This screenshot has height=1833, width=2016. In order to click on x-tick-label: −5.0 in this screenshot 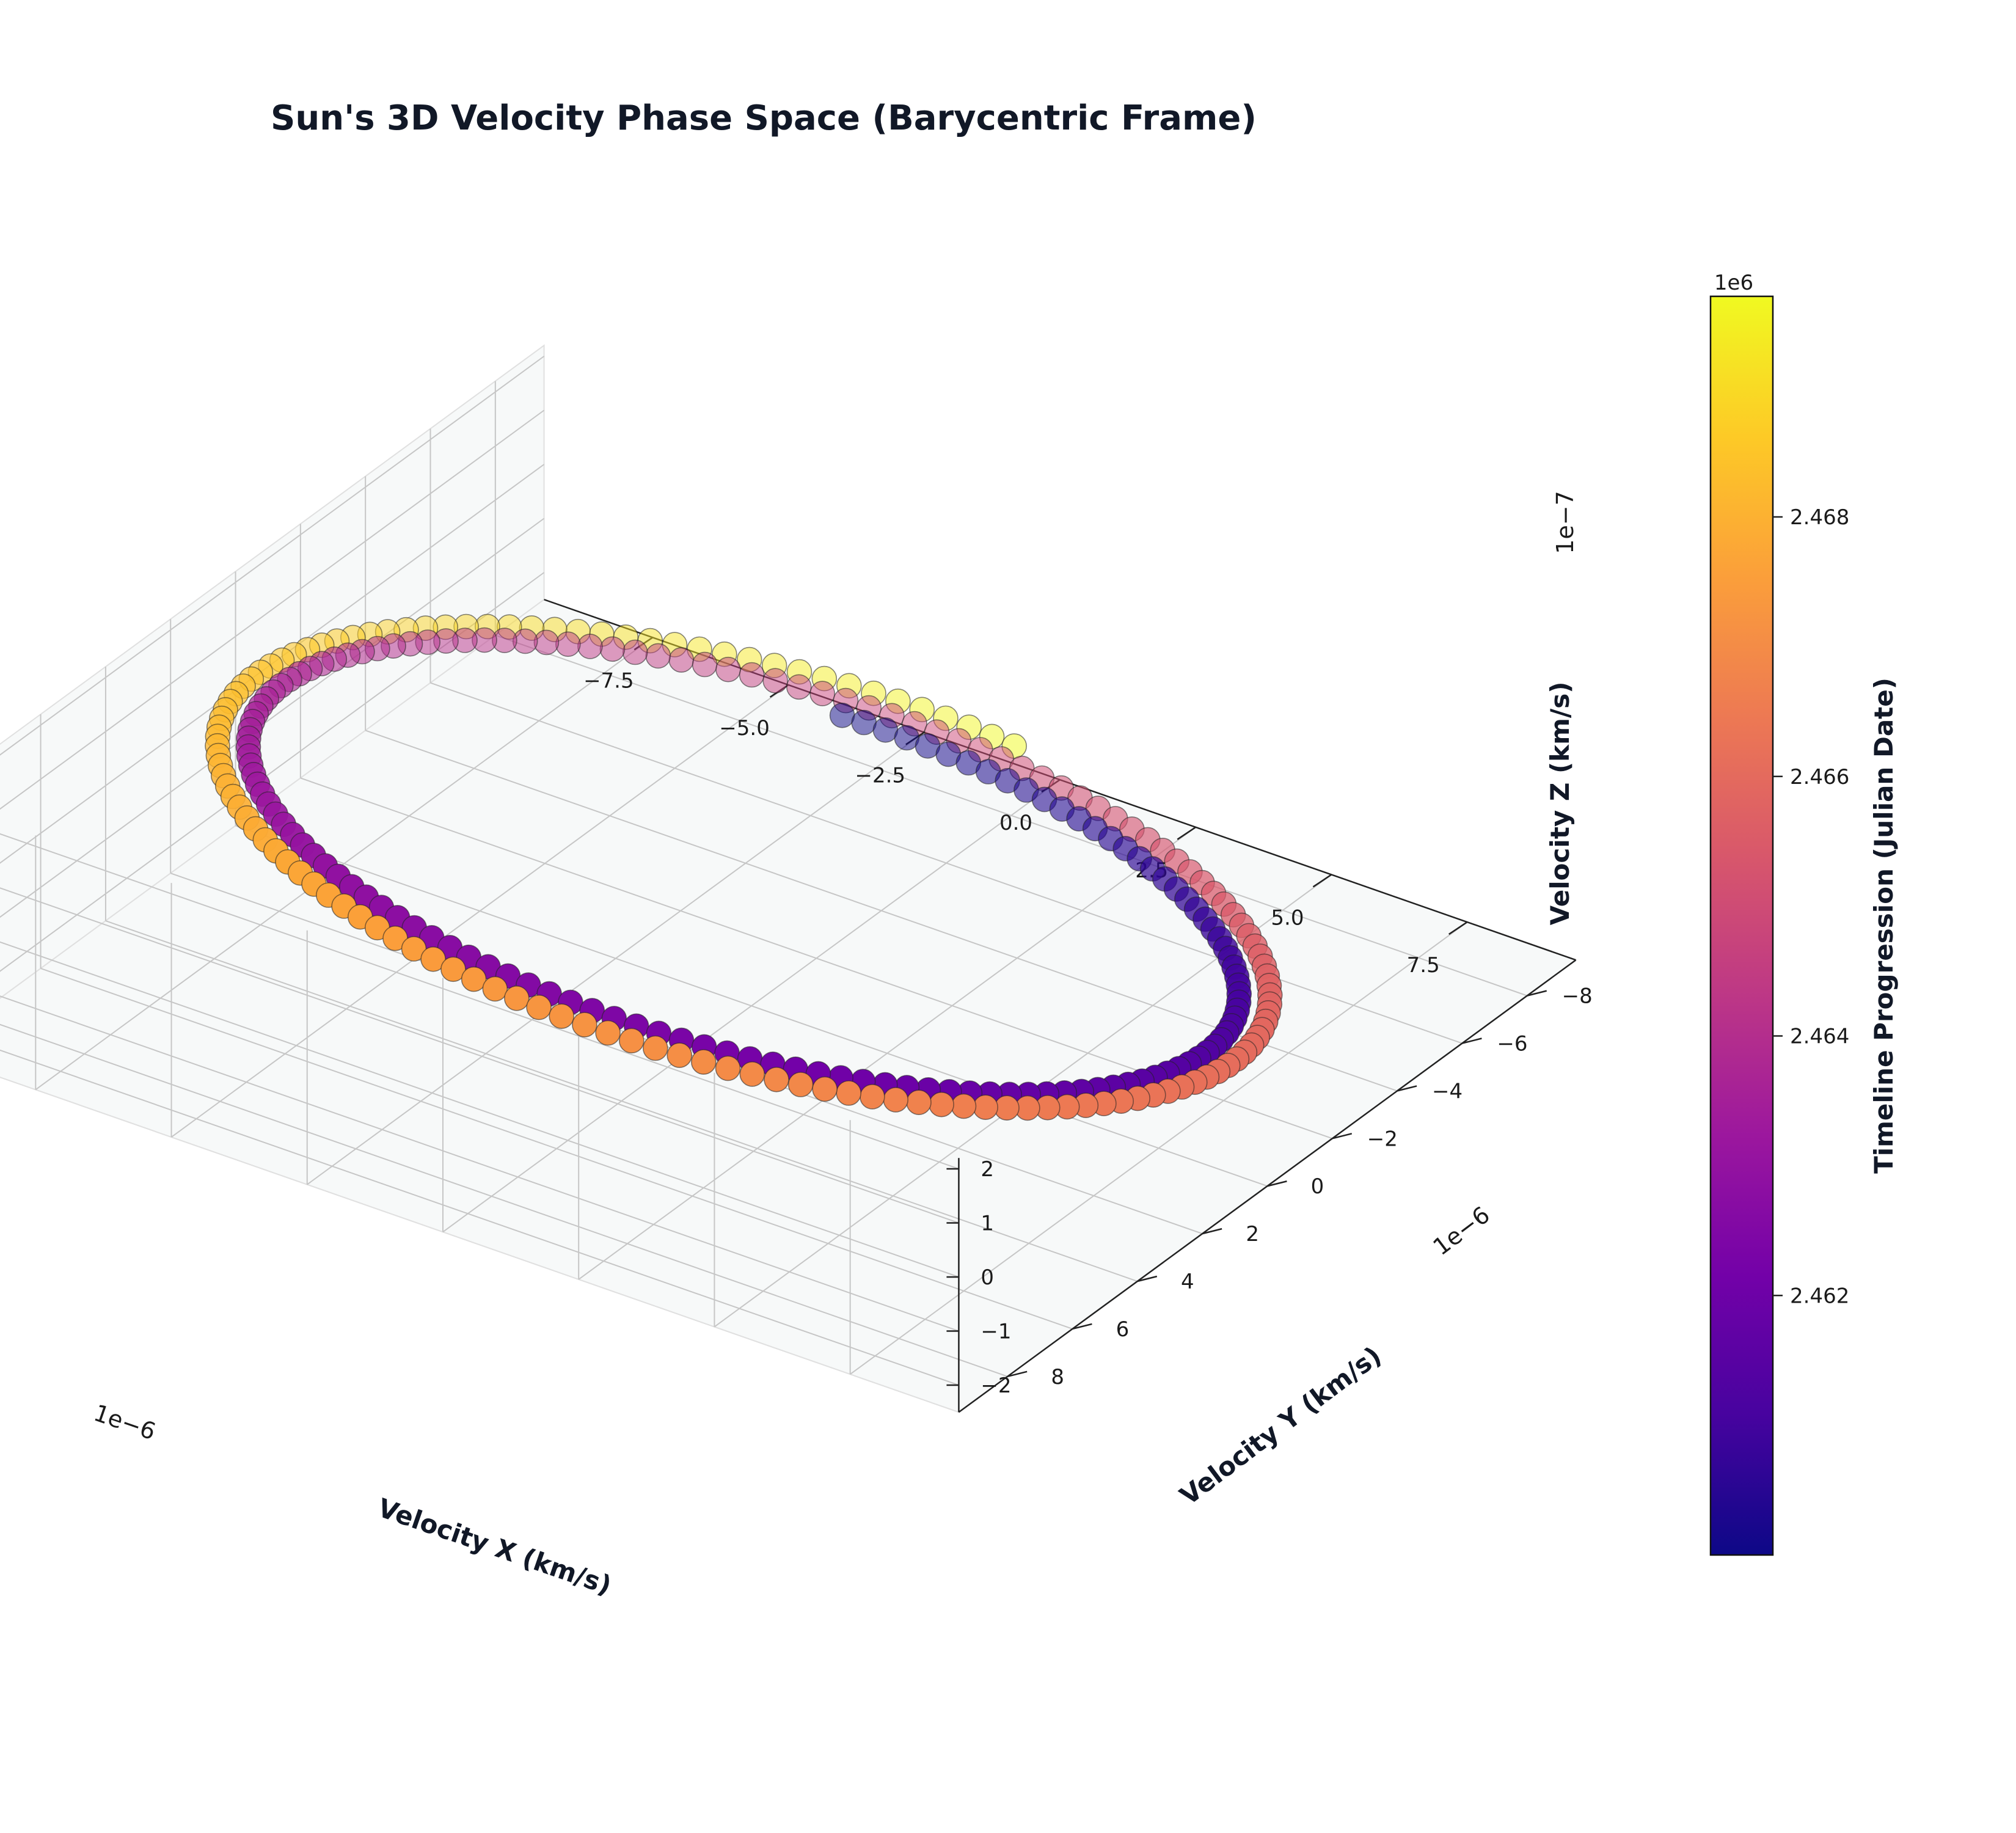, I will do `click(744, 728)`.